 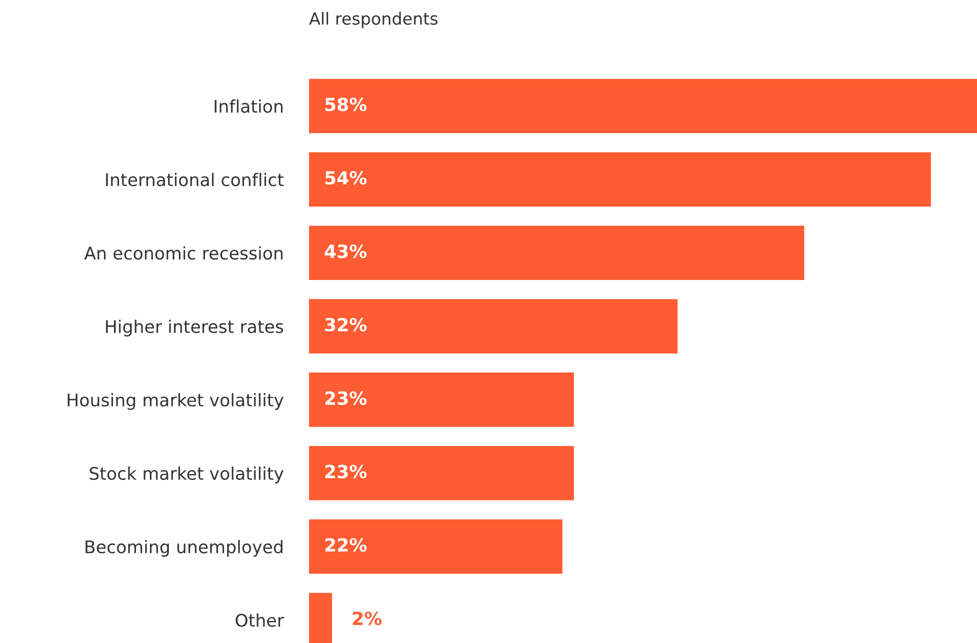 I want to click on data-label: 32%, so click(x=346, y=325).